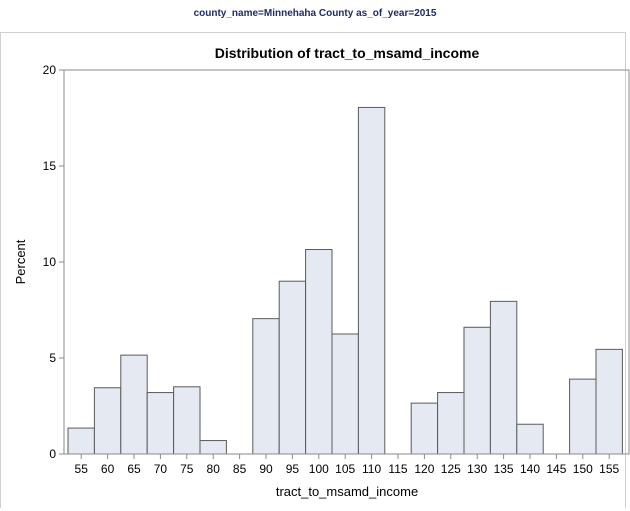 This screenshot has width=630, height=511. I want to click on x-tick-label: 155, so click(609, 469).